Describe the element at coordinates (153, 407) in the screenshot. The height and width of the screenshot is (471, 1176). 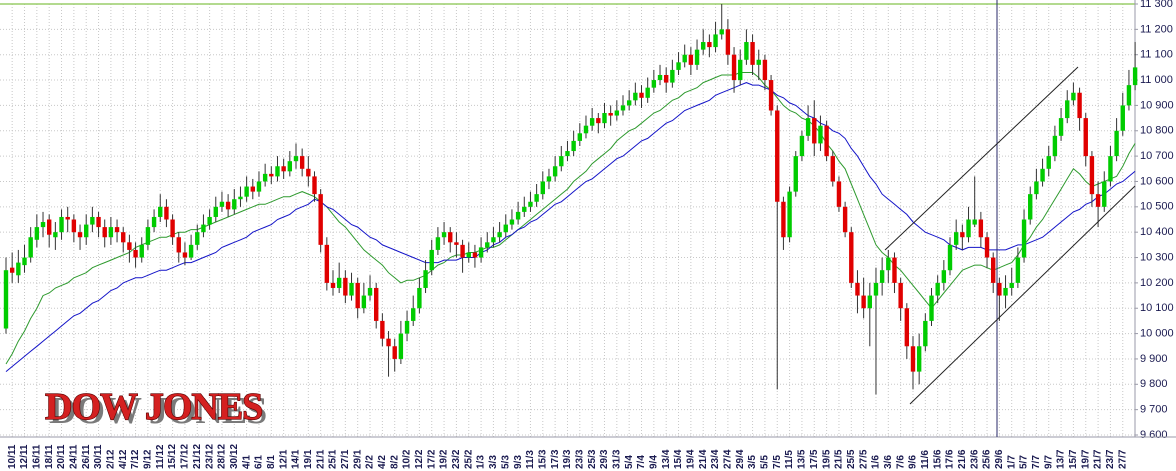
I see `chart-title: DOW JONES` at that location.